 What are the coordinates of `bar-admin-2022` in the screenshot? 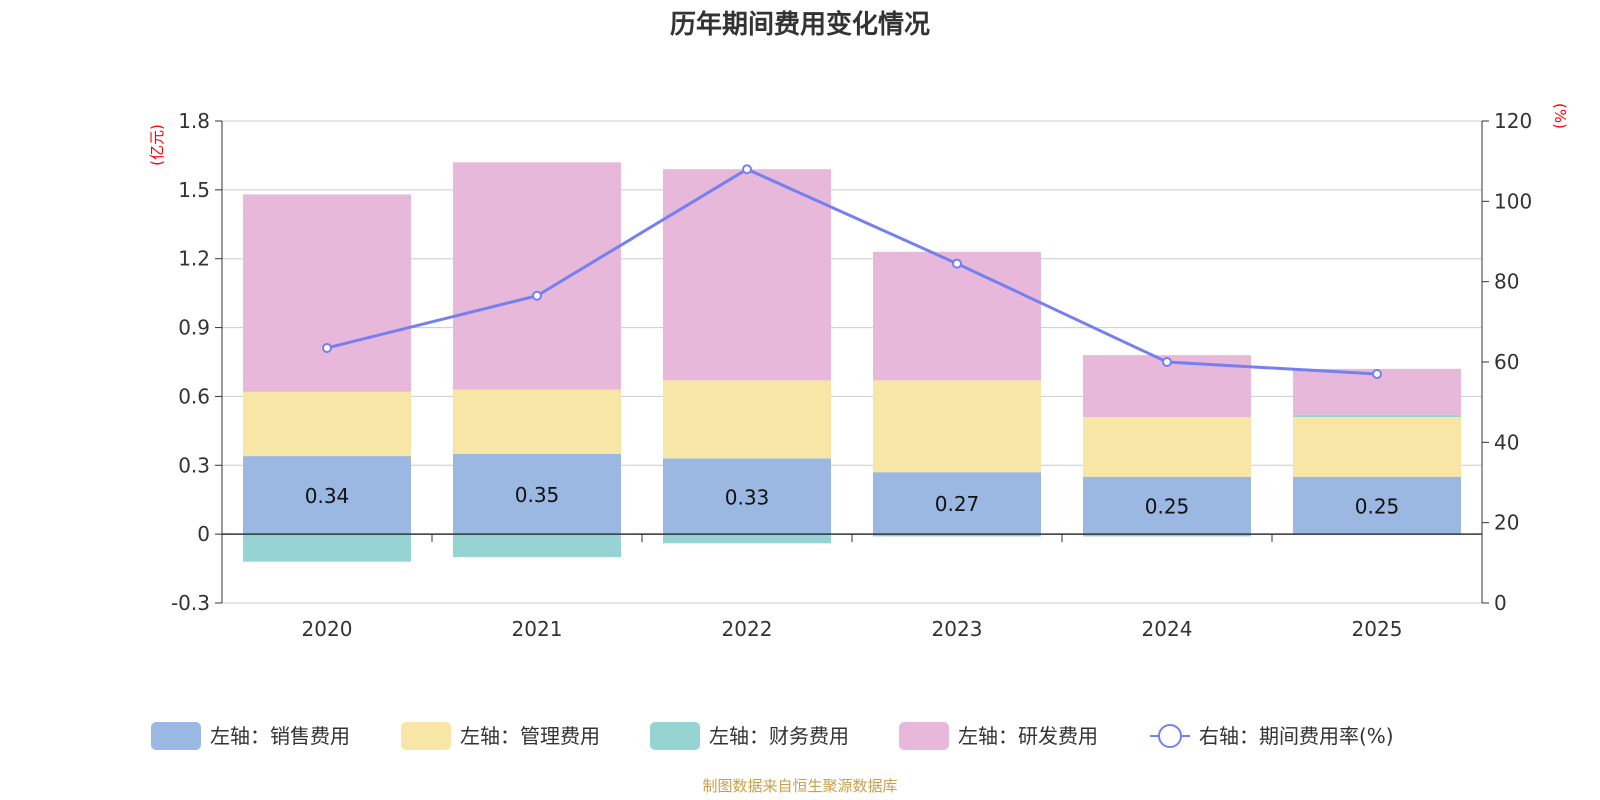 It's located at (747, 419).